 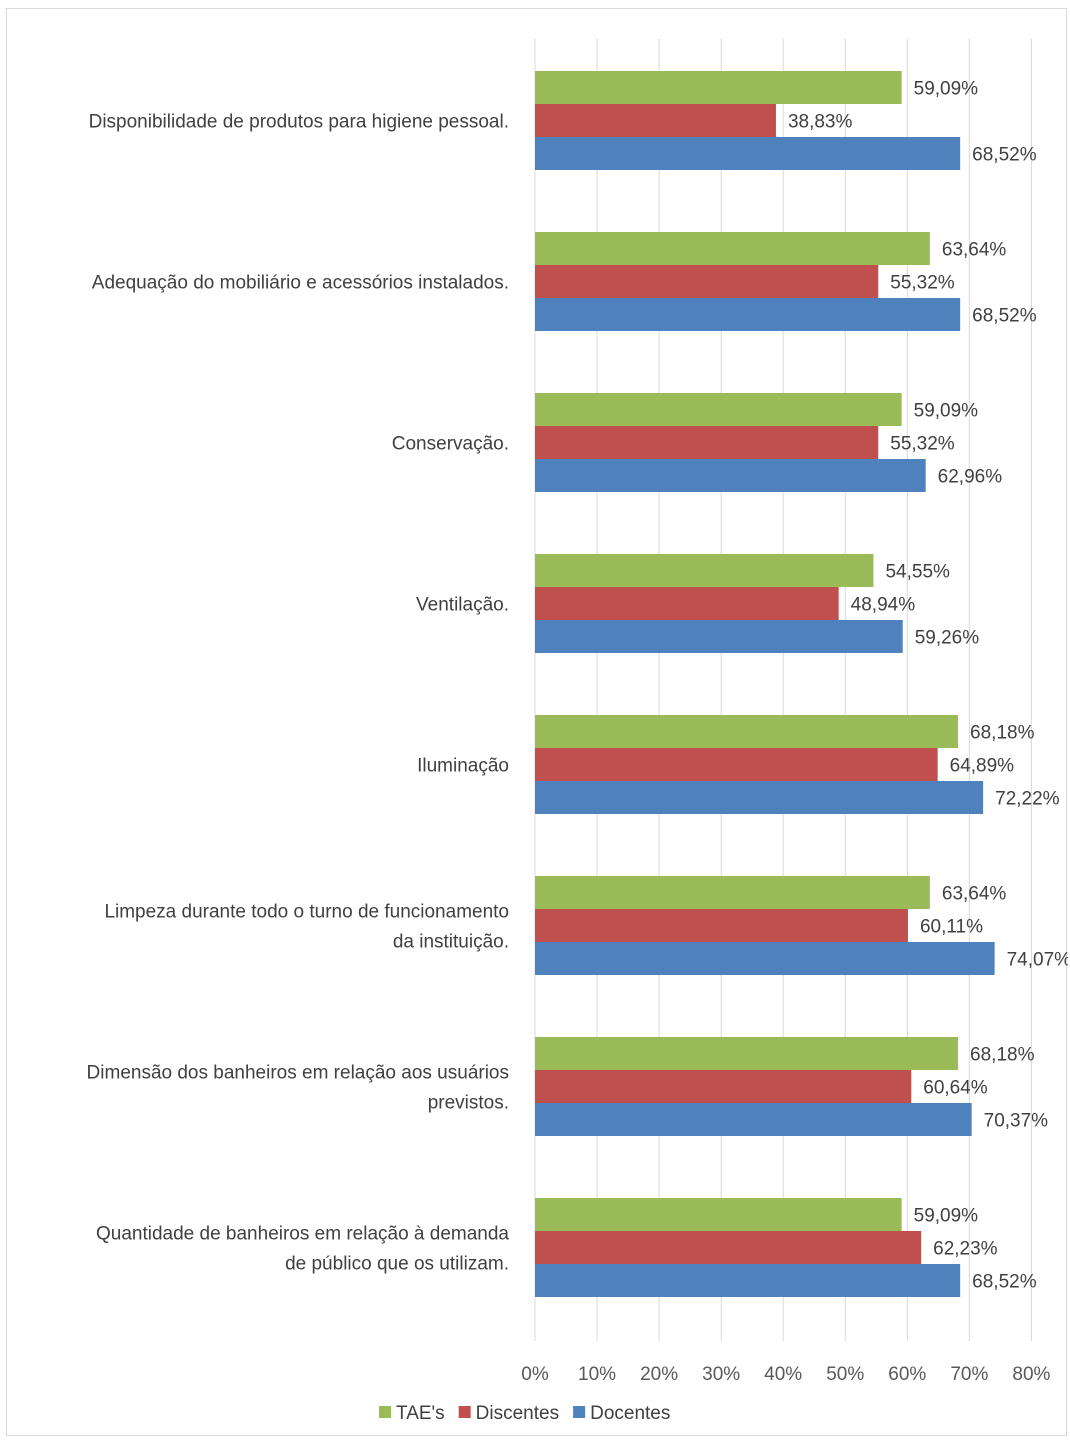 I want to click on category-label: Conservação., so click(x=450, y=444).